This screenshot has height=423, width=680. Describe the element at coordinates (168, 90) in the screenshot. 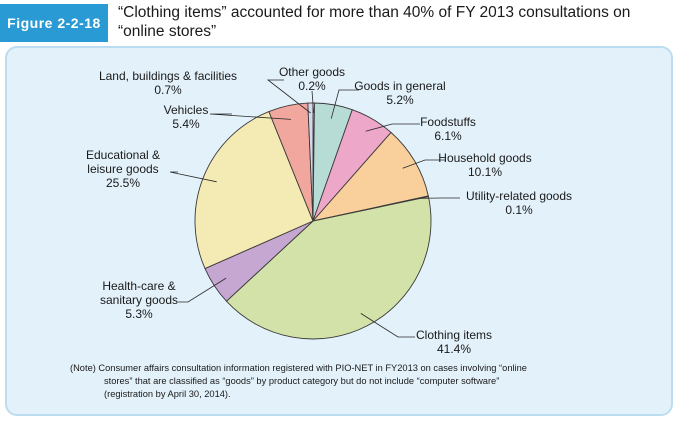

I see `slice-value-land: 0.7%` at that location.